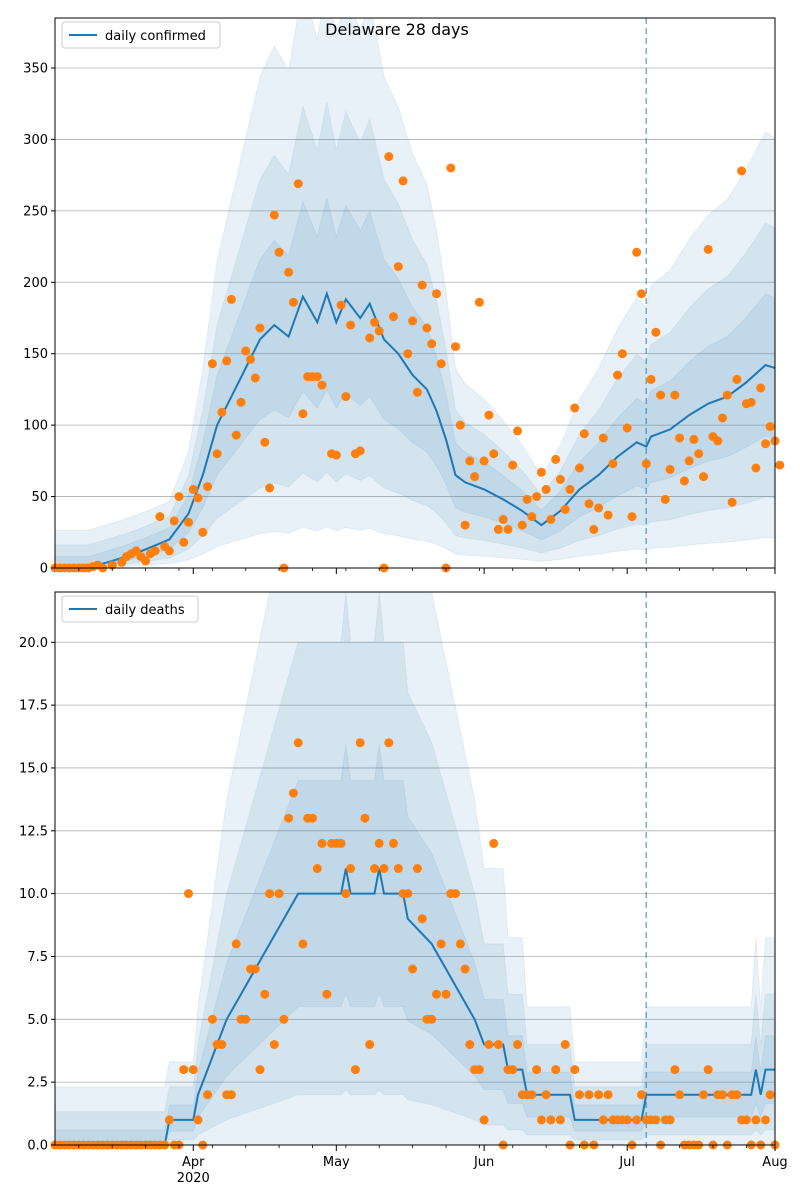 This screenshot has width=800, height=1204. I want to click on legend: daily deaths, so click(130, 609).